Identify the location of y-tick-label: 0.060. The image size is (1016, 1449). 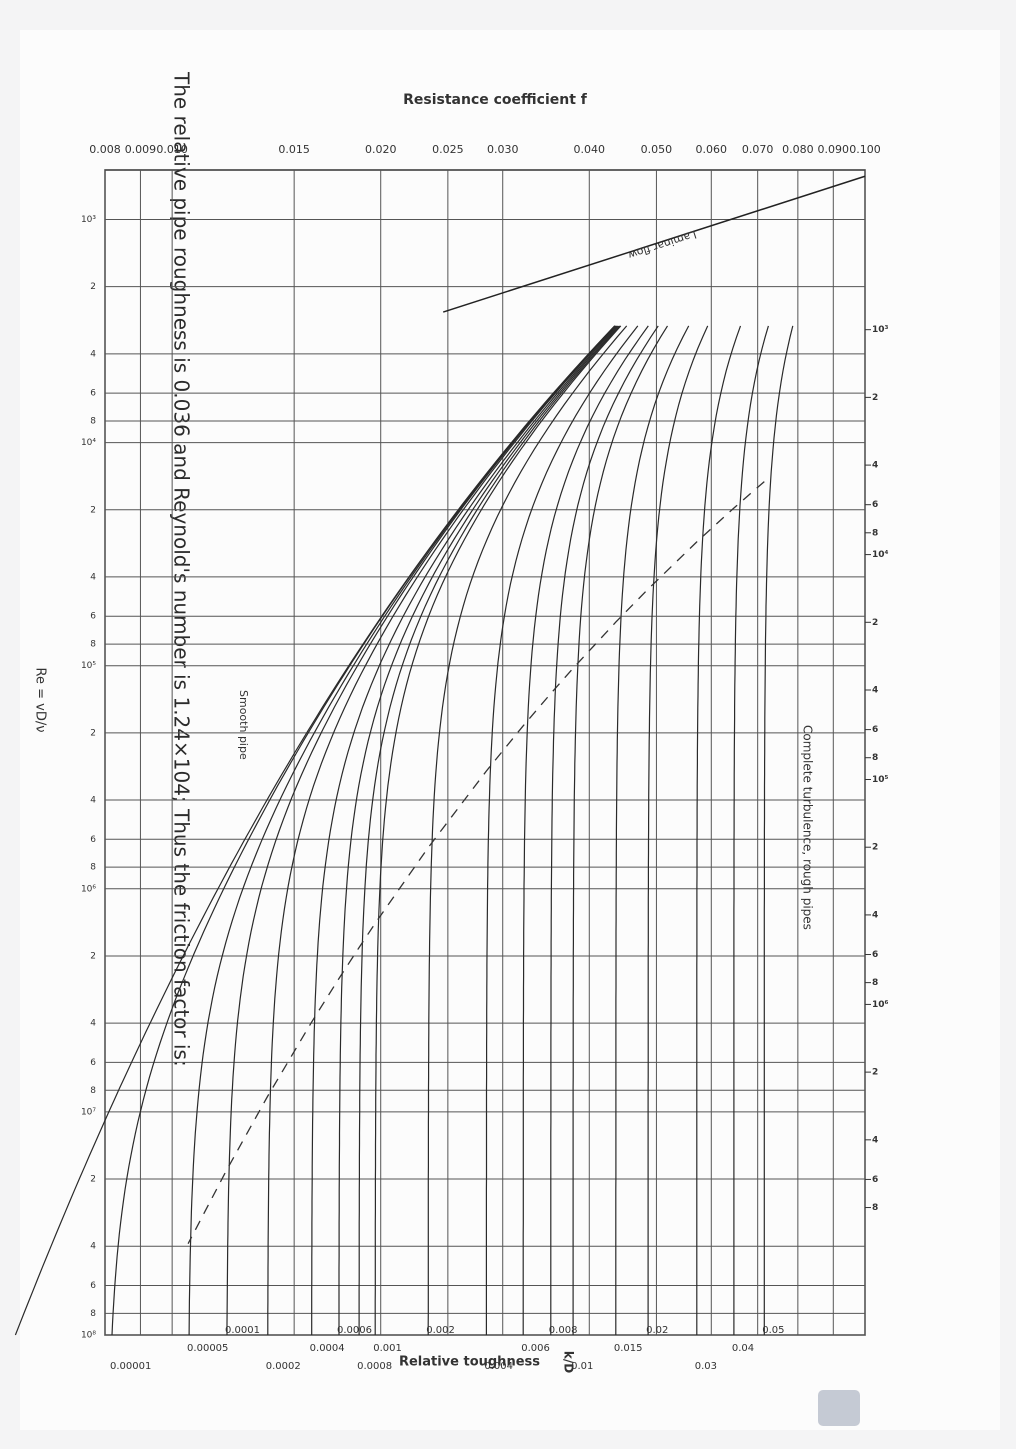
(712, 149).